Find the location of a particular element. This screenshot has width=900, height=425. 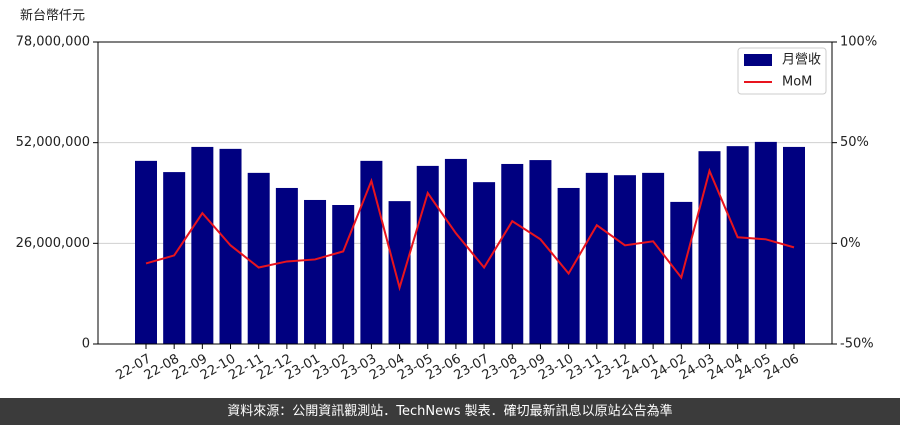

y-axis-label: 新台幣仟元 is located at coordinates (52, 16).